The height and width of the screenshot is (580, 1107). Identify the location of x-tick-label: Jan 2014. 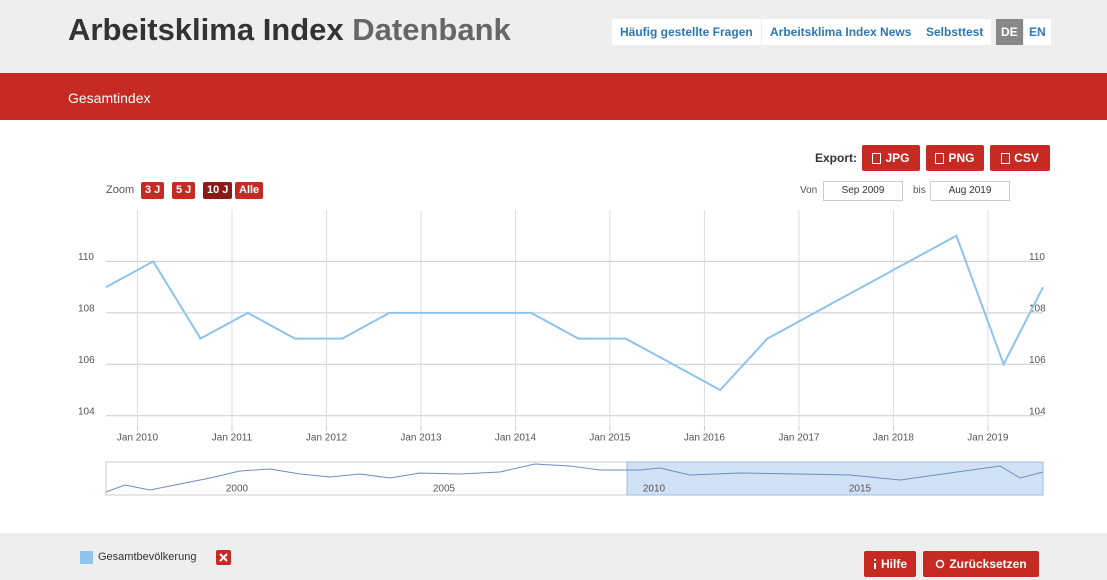
(516, 438).